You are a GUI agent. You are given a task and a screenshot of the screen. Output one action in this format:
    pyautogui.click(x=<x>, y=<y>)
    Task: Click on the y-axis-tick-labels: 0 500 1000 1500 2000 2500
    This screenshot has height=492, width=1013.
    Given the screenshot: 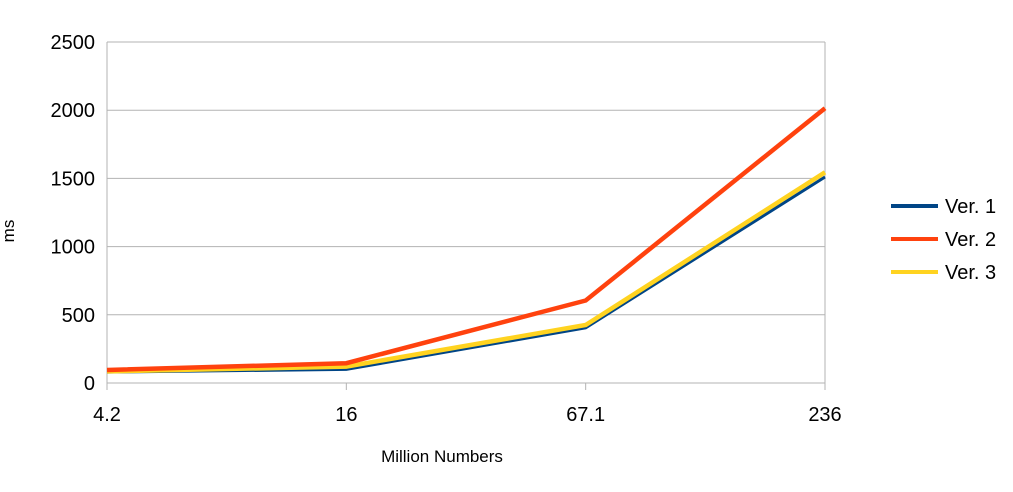 What is the action you would take?
    pyautogui.click(x=73, y=213)
    